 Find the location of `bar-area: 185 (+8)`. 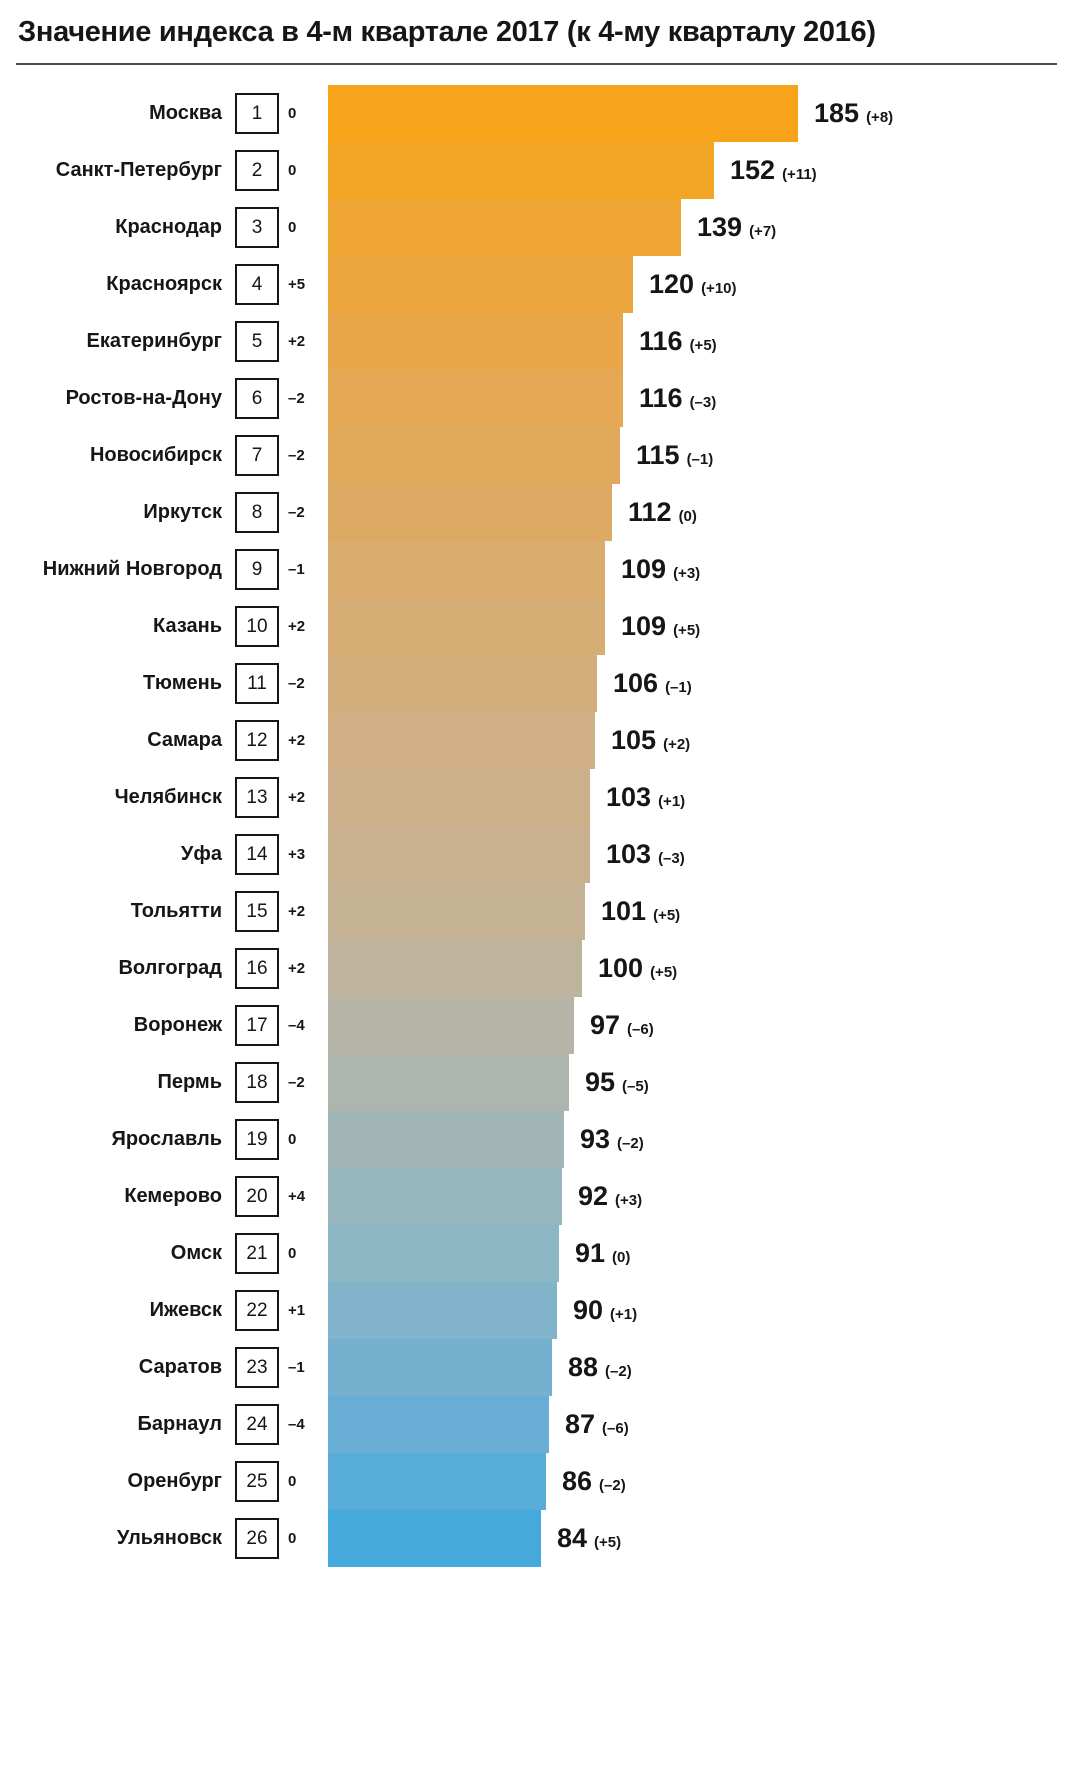

bar-area: 185 (+8) is located at coordinates (692, 113).